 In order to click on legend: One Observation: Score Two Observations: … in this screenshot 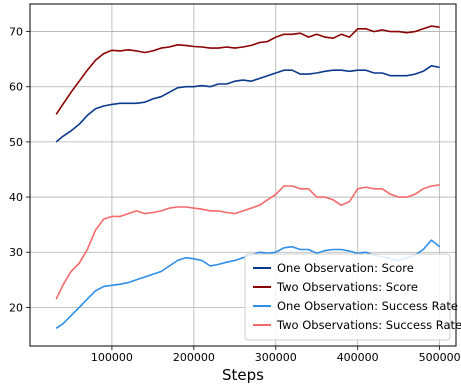, I will do `click(352, 297)`.